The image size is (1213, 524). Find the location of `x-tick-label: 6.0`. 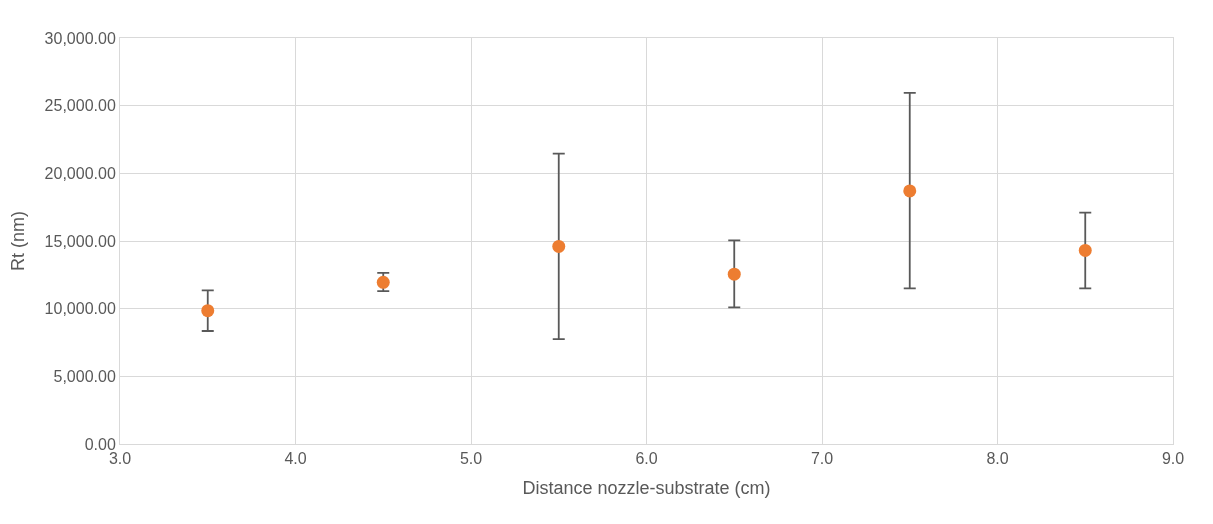

x-tick-label: 6.0 is located at coordinates (646, 459).